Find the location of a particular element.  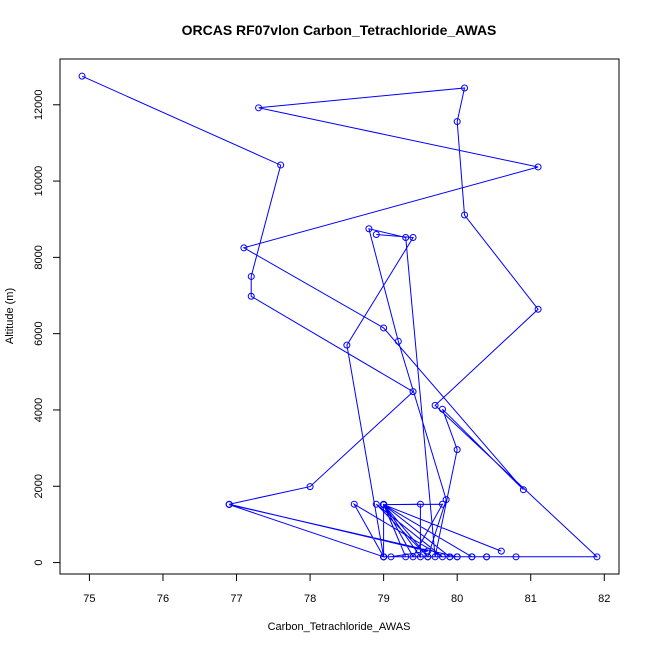

y-axis-label: Altitude (m) is located at coordinates (10, 316).